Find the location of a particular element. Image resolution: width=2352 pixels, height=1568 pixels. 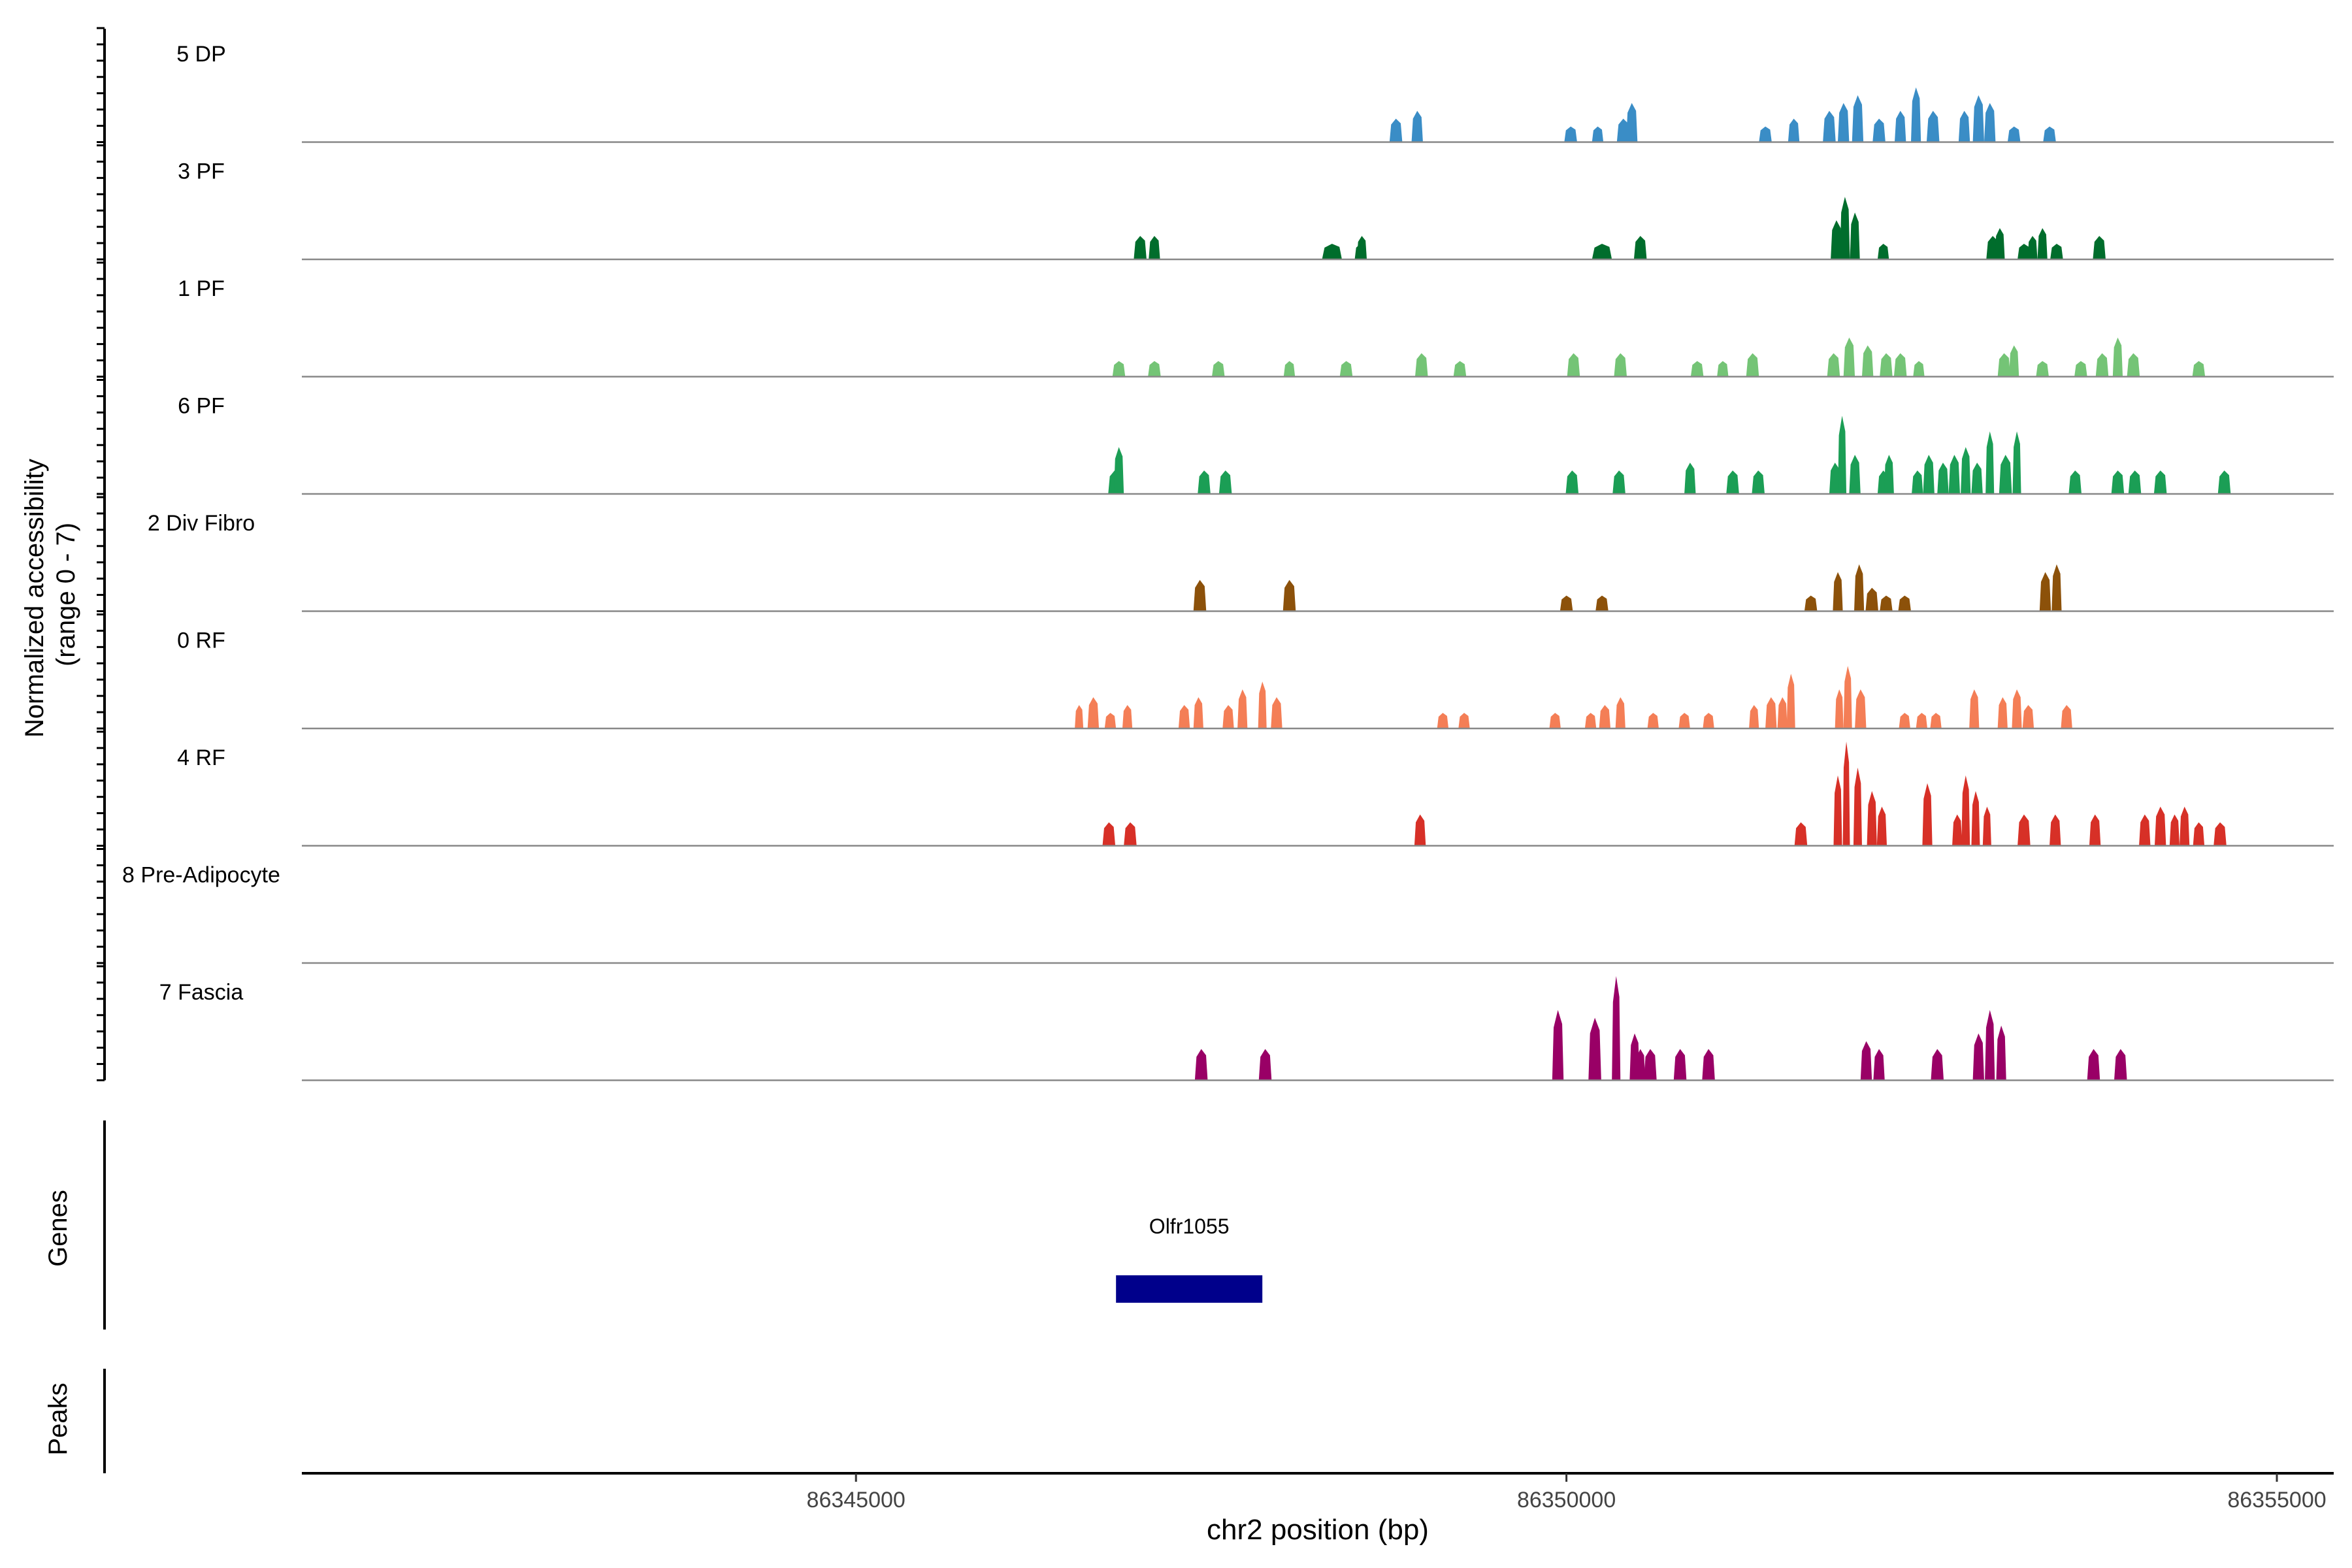

gene-label: Olfr1055 is located at coordinates (1189, 1226).